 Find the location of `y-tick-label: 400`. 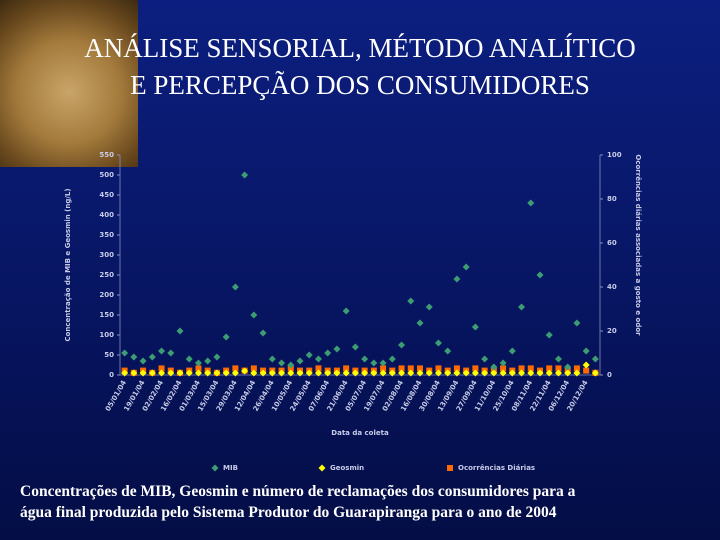

y-tick-label: 400 is located at coordinates (106, 215).